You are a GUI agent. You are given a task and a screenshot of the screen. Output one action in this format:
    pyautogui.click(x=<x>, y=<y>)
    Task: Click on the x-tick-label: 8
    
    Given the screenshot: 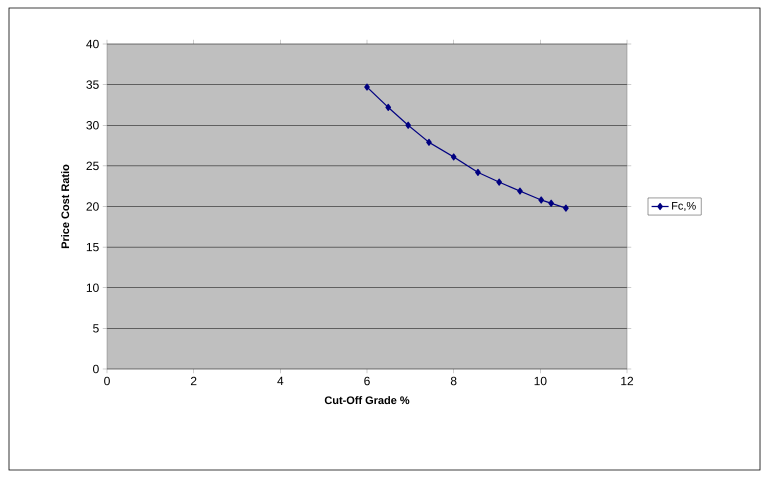 What is the action you would take?
    pyautogui.click(x=453, y=381)
    